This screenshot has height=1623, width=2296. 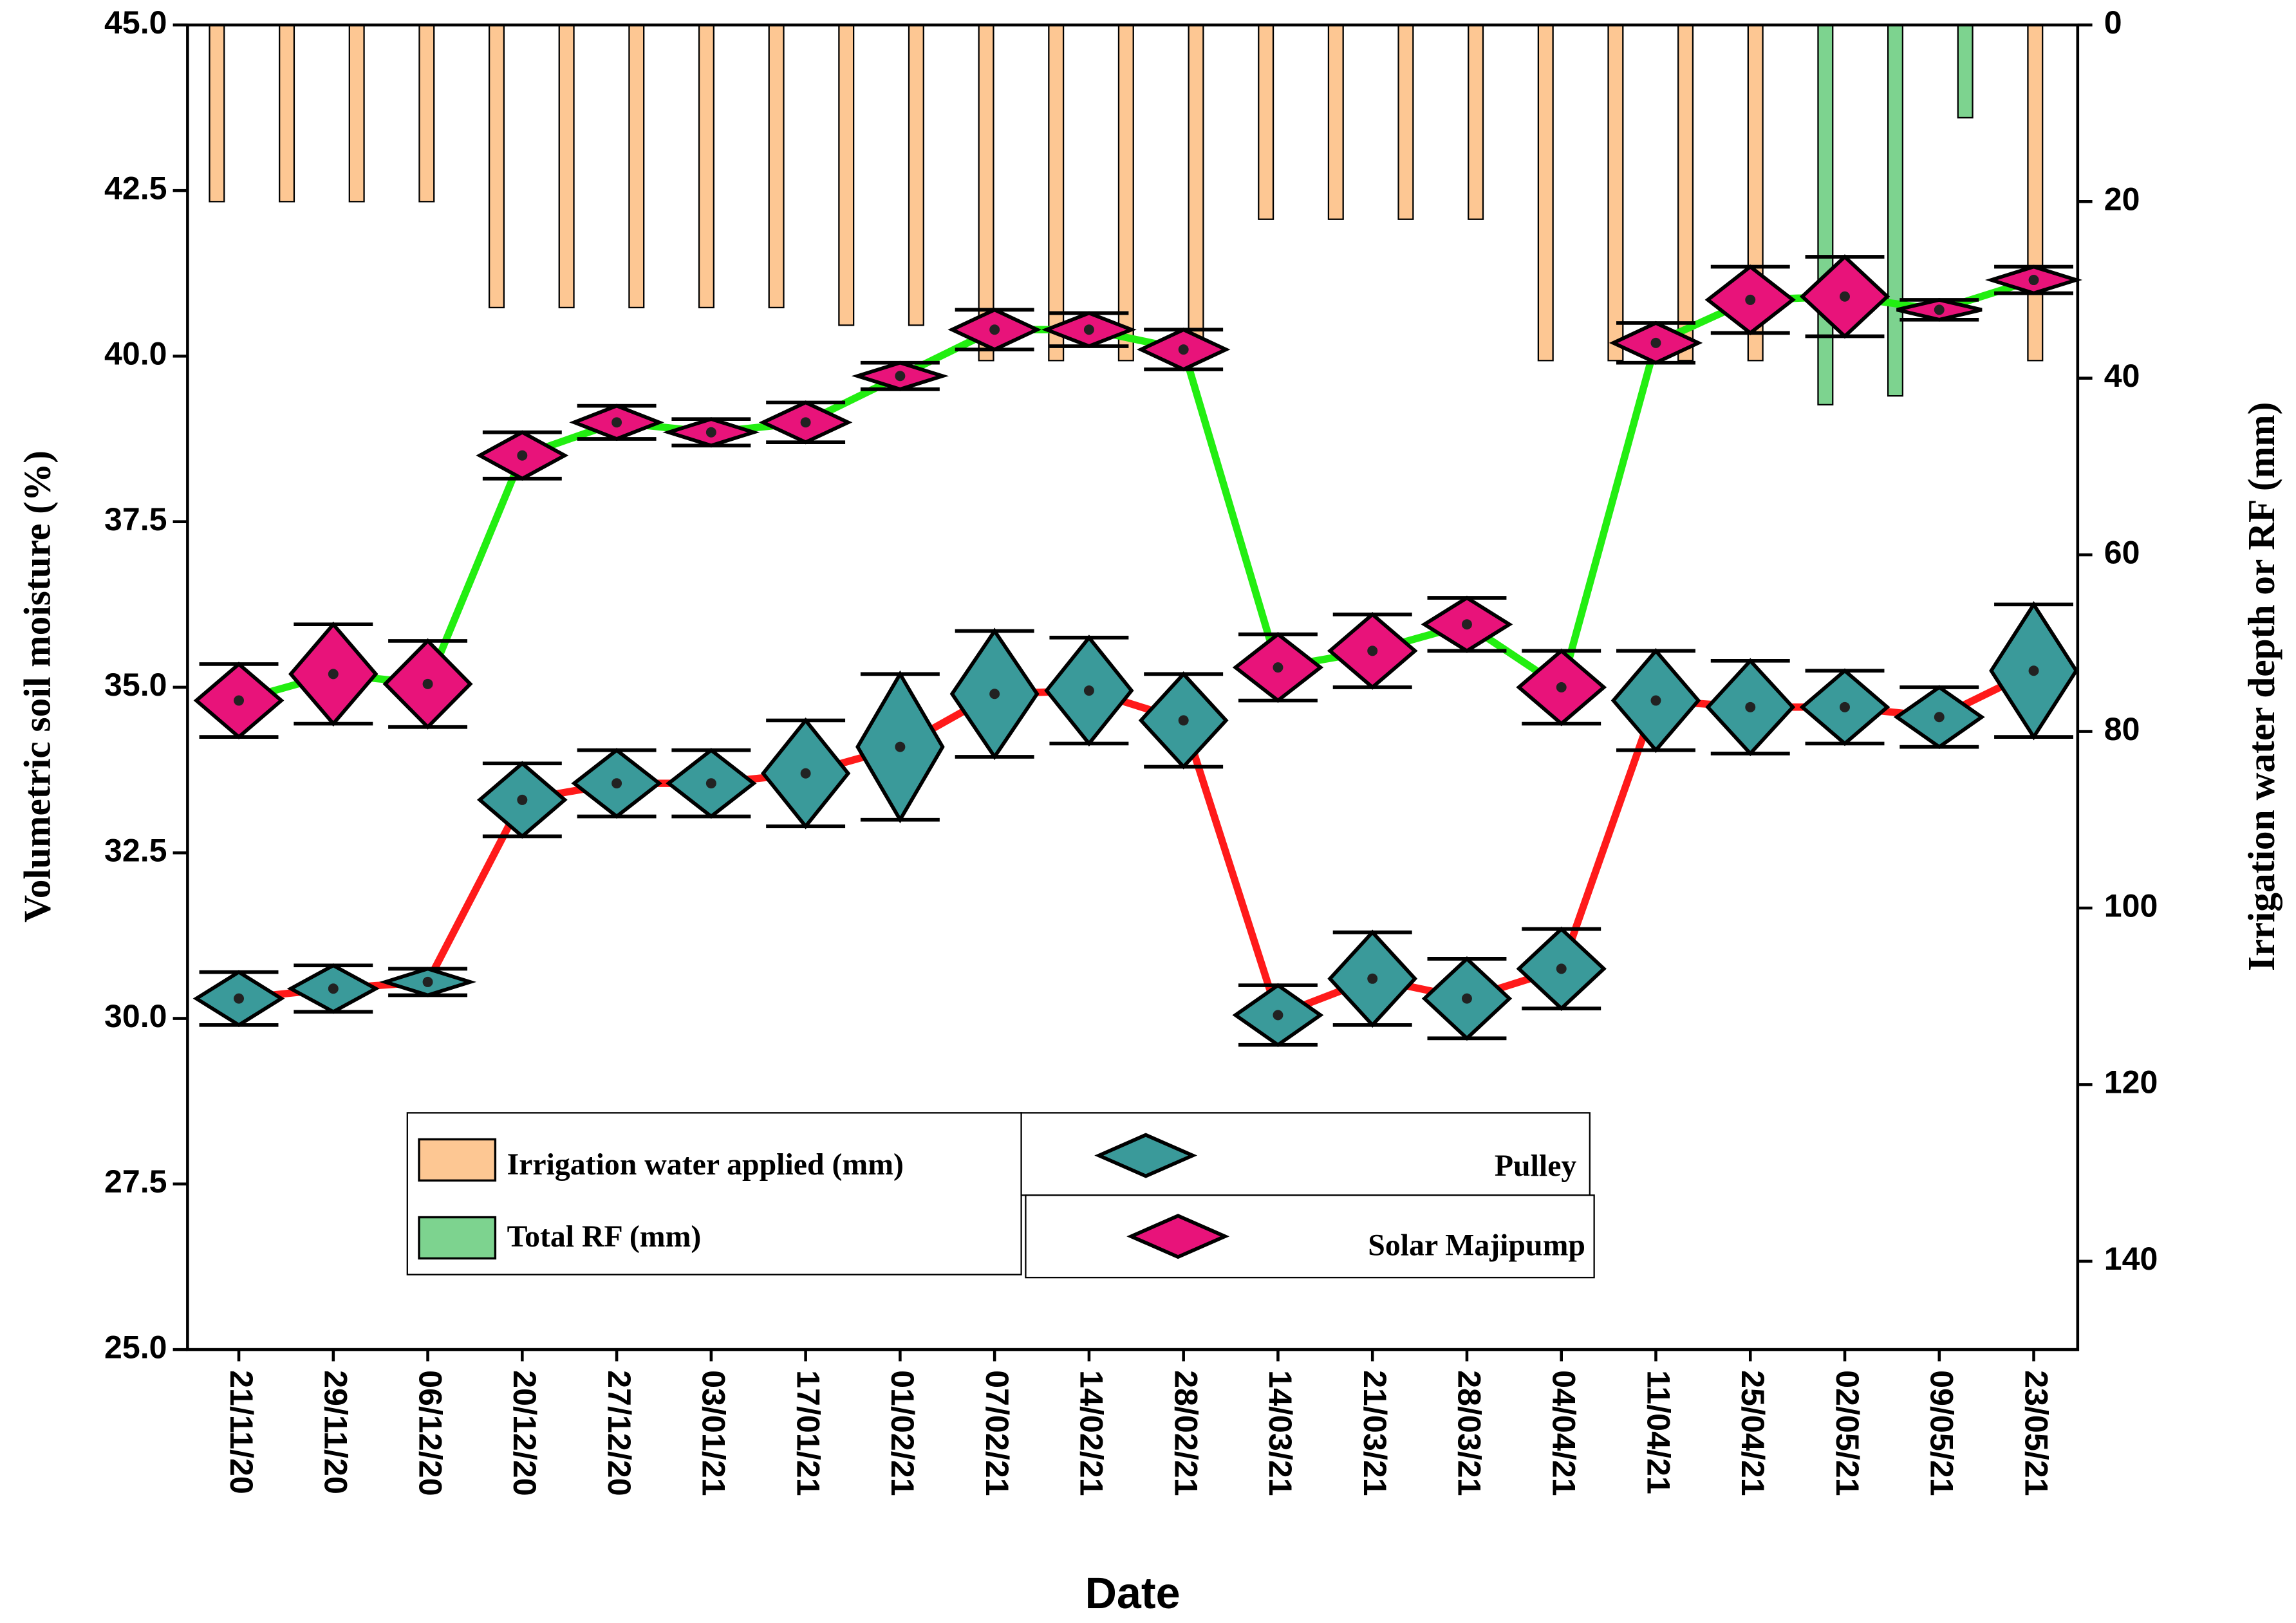 What do you see at coordinates (241, 1432) in the screenshot?
I see `x-tick-label: 21/11/20` at bounding box center [241, 1432].